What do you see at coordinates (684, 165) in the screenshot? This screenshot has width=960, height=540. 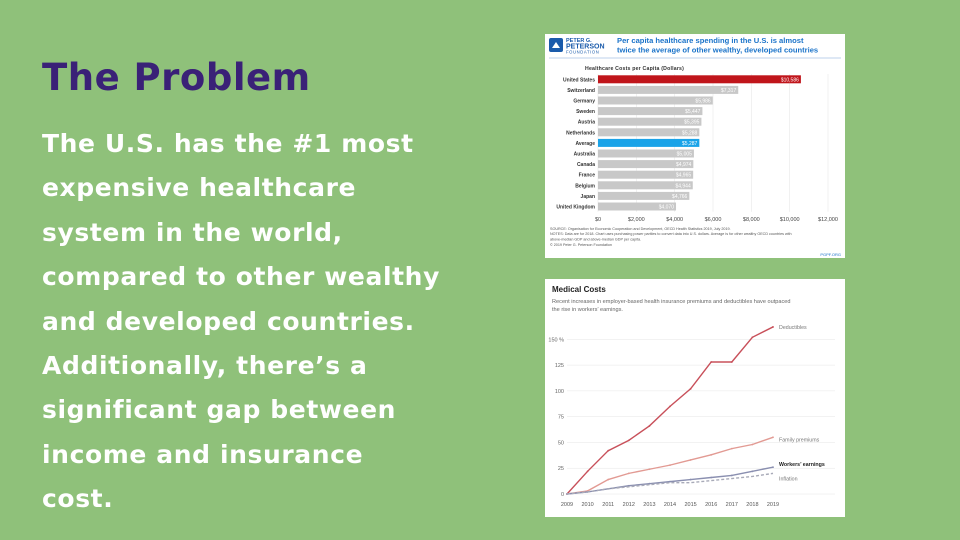 I see `chart1-value-label: $4,974` at bounding box center [684, 165].